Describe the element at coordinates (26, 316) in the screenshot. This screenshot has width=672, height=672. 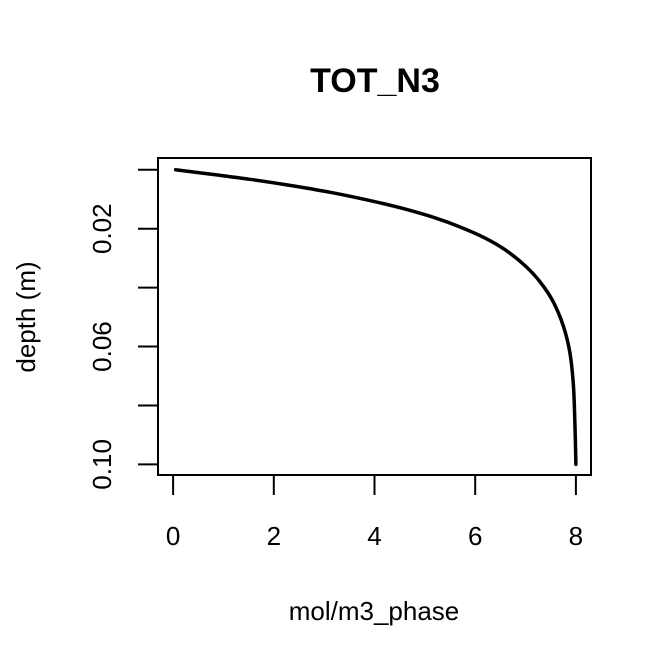
I see `y-axis-label: depth (m)` at that location.